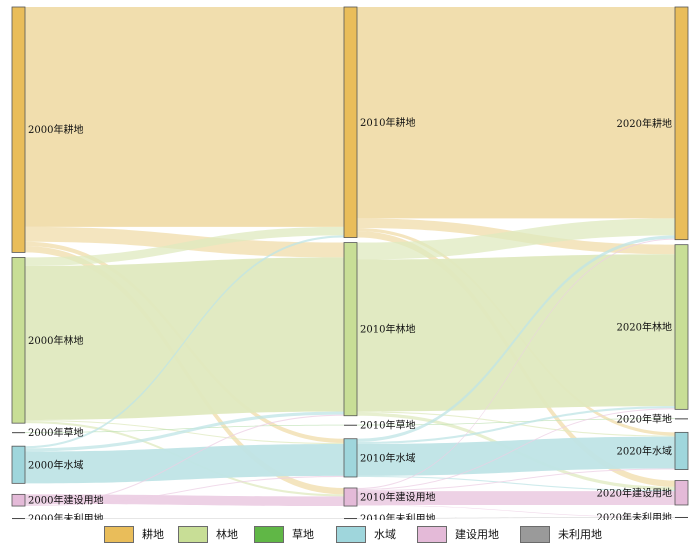 The height and width of the screenshot is (549, 700). I want to click on node-label-2000-unused: 2000年未利用地, so click(65, 516).